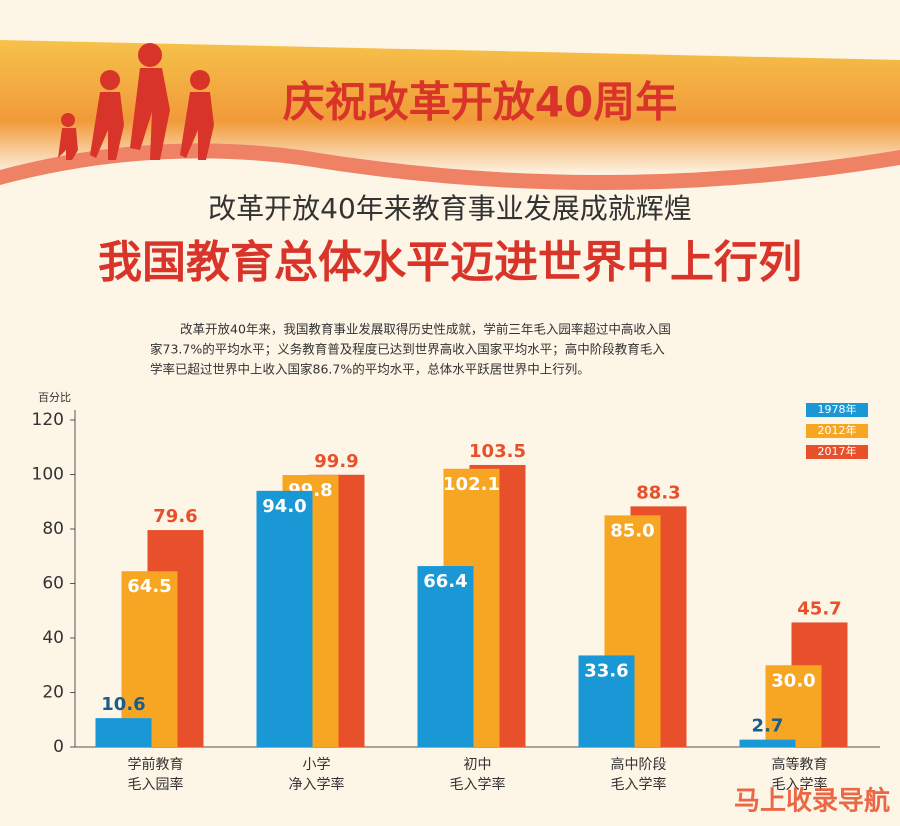 Image resolution: width=900 pixels, height=826 pixels. What do you see at coordinates (58, 747) in the screenshot?
I see `y-tick-label: 0` at bounding box center [58, 747].